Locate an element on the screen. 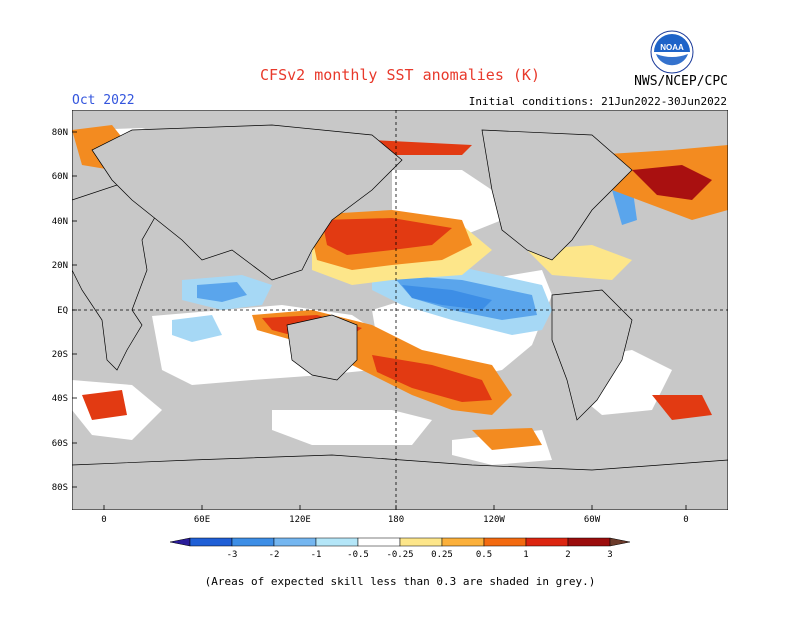 This screenshot has width=800, height=618. lat-label: 60S is located at coordinates (60, 444).